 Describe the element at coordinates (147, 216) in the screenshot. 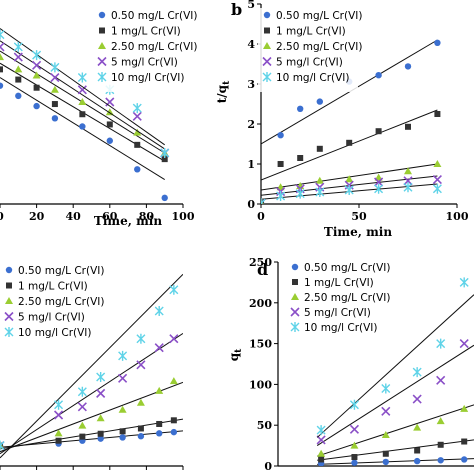

I see `x-tick-label: 80` at that location.